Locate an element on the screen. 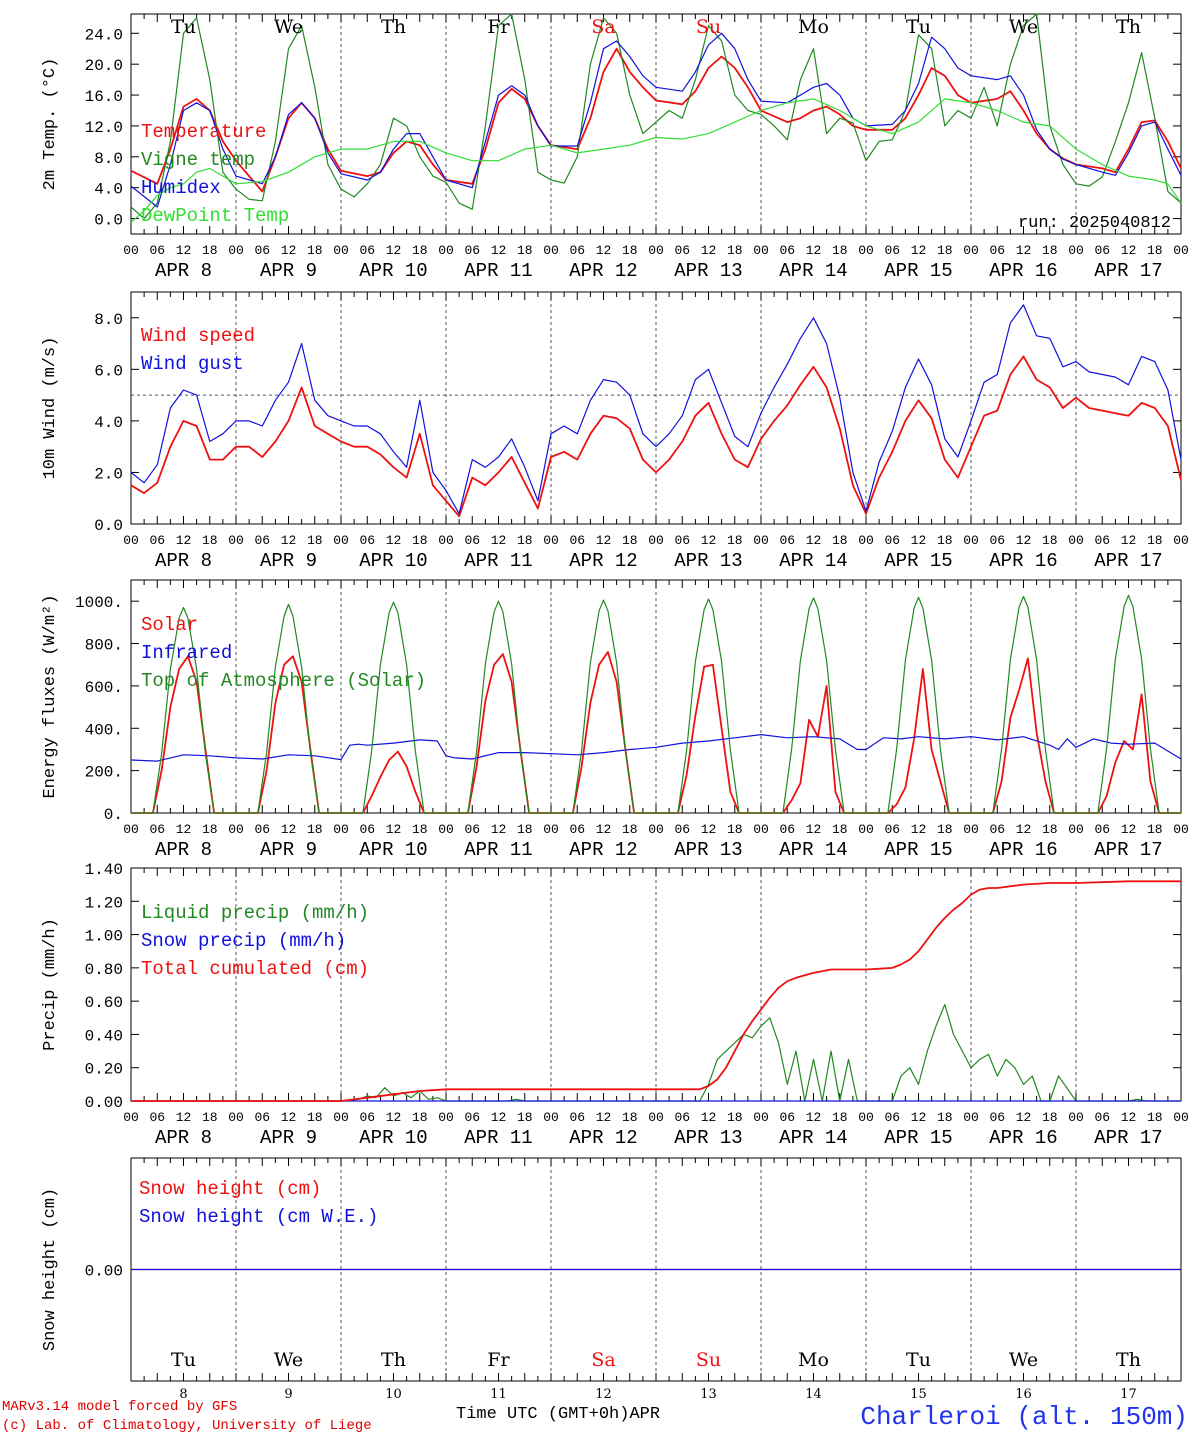  day-number-label: 14 is located at coordinates (813, 1394).